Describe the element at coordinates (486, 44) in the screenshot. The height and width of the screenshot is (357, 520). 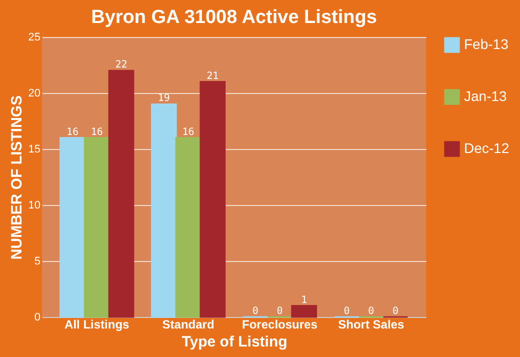
I see `legend-label: Feb-13` at that location.